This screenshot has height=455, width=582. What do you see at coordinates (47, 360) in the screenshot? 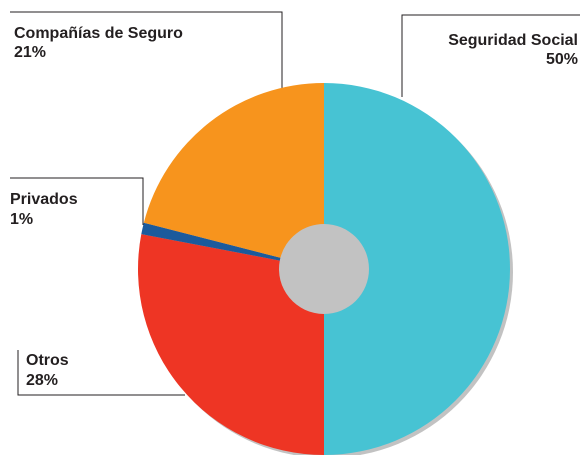
I see `slice-label: Otros` at bounding box center [47, 360].